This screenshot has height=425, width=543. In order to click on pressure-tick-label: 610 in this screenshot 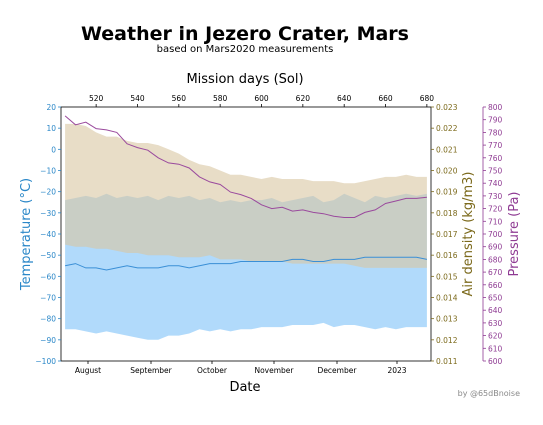, I will do `click(495, 348)`.